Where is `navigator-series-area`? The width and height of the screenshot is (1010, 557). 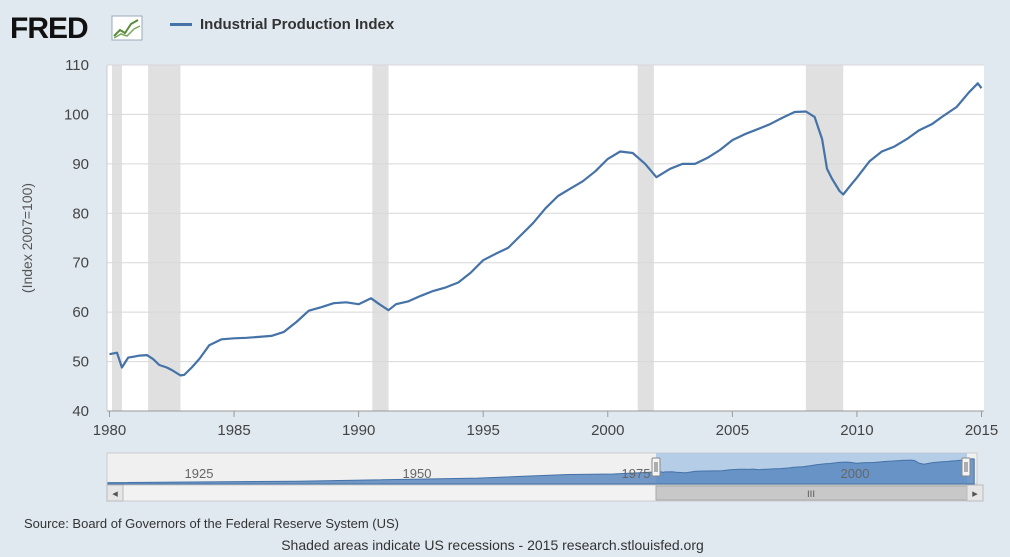
navigator-series-area is located at coordinates (541, 471).